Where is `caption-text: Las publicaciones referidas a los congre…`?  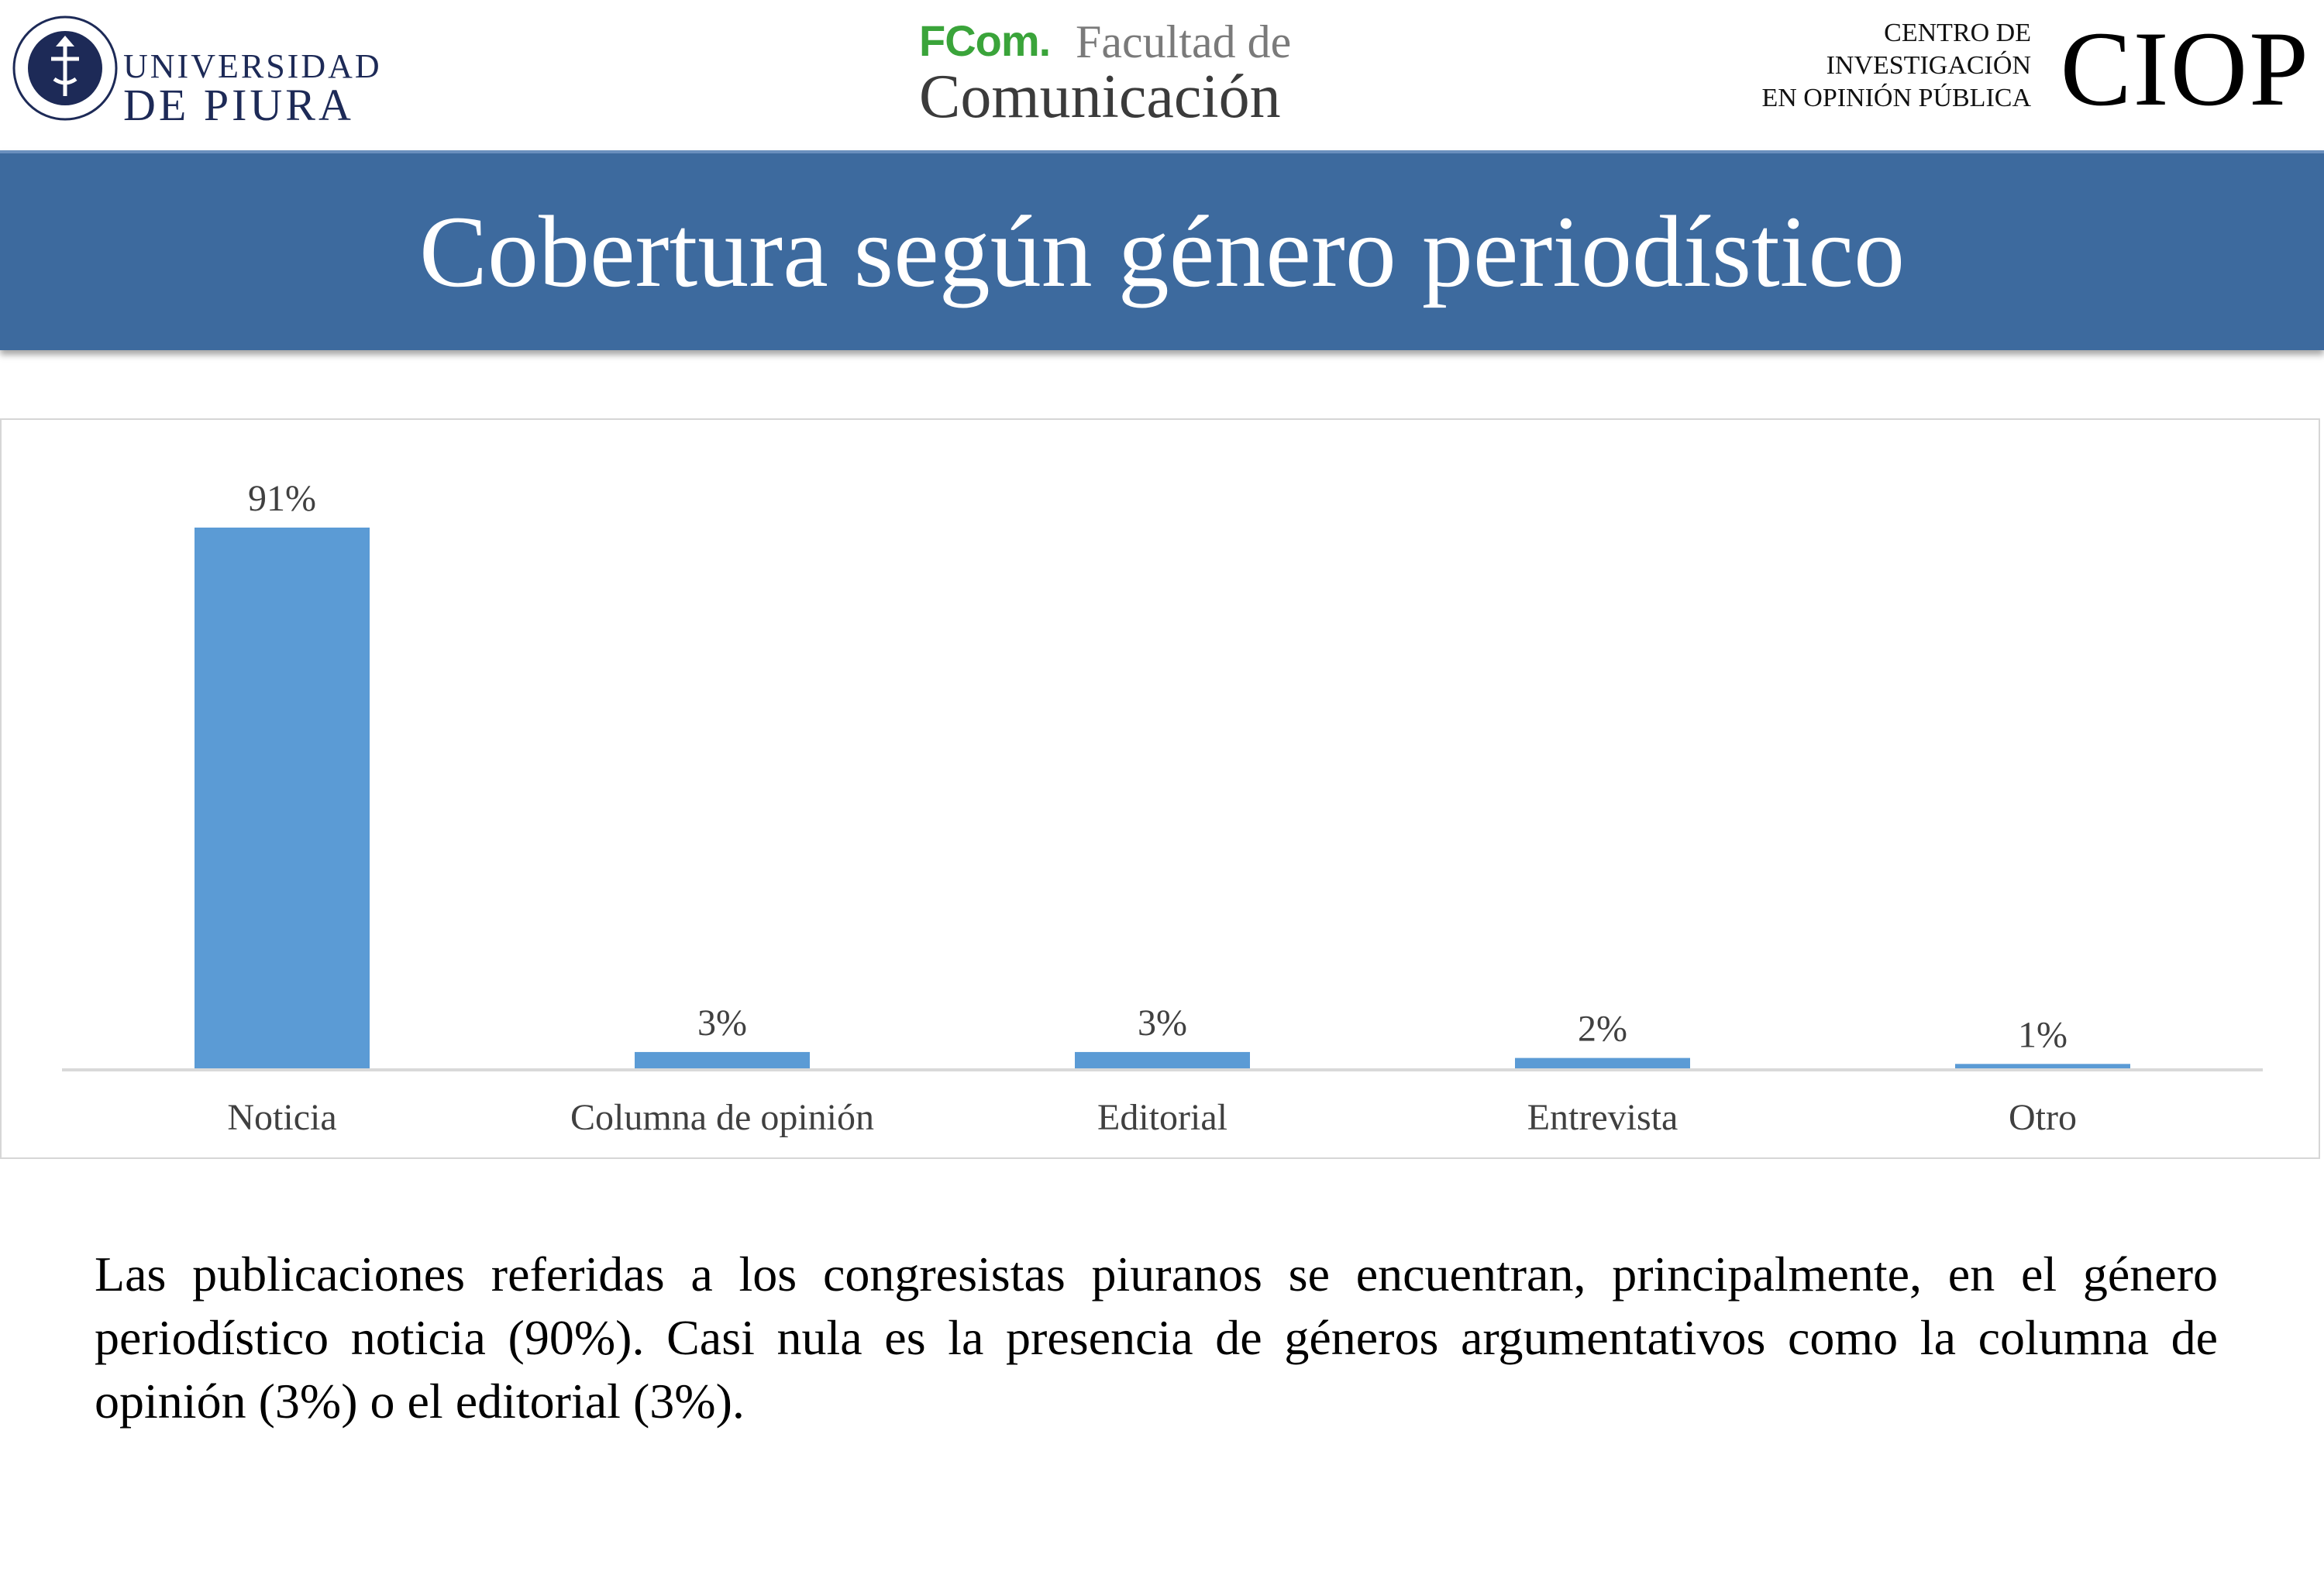 caption-text: Las publicaciones referidas a los congre… is located at coordinates (1156, 1338).